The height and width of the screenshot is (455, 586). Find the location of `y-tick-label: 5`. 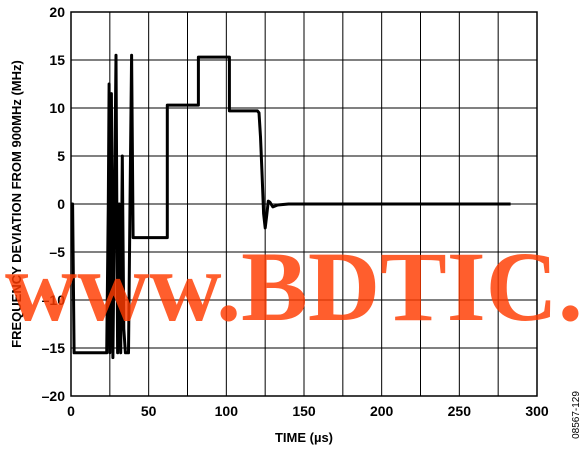

y-tick-label: 5 is located at coordinates (61, 156).